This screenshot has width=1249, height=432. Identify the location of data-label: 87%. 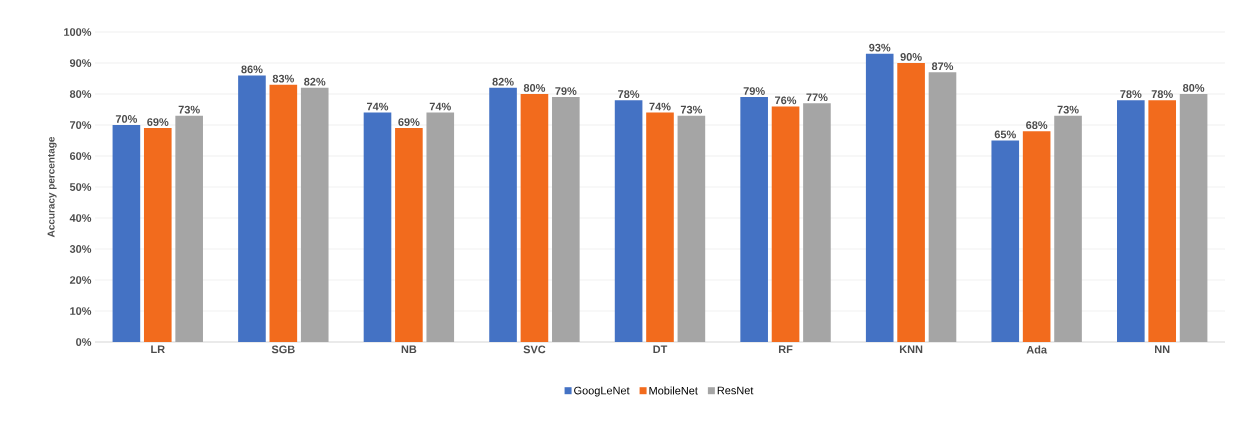
(942, 66).